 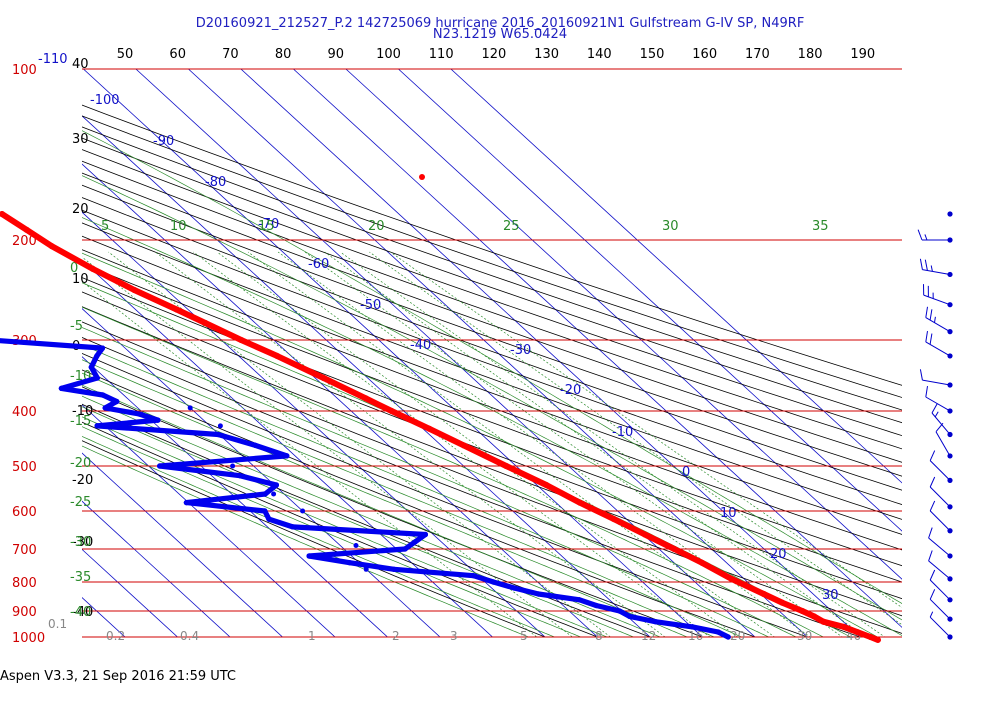 What do you see at coordinates (80, 64) in the screenshot?
I see `left-secondary-label: 40` at bounding box center [80, 64].